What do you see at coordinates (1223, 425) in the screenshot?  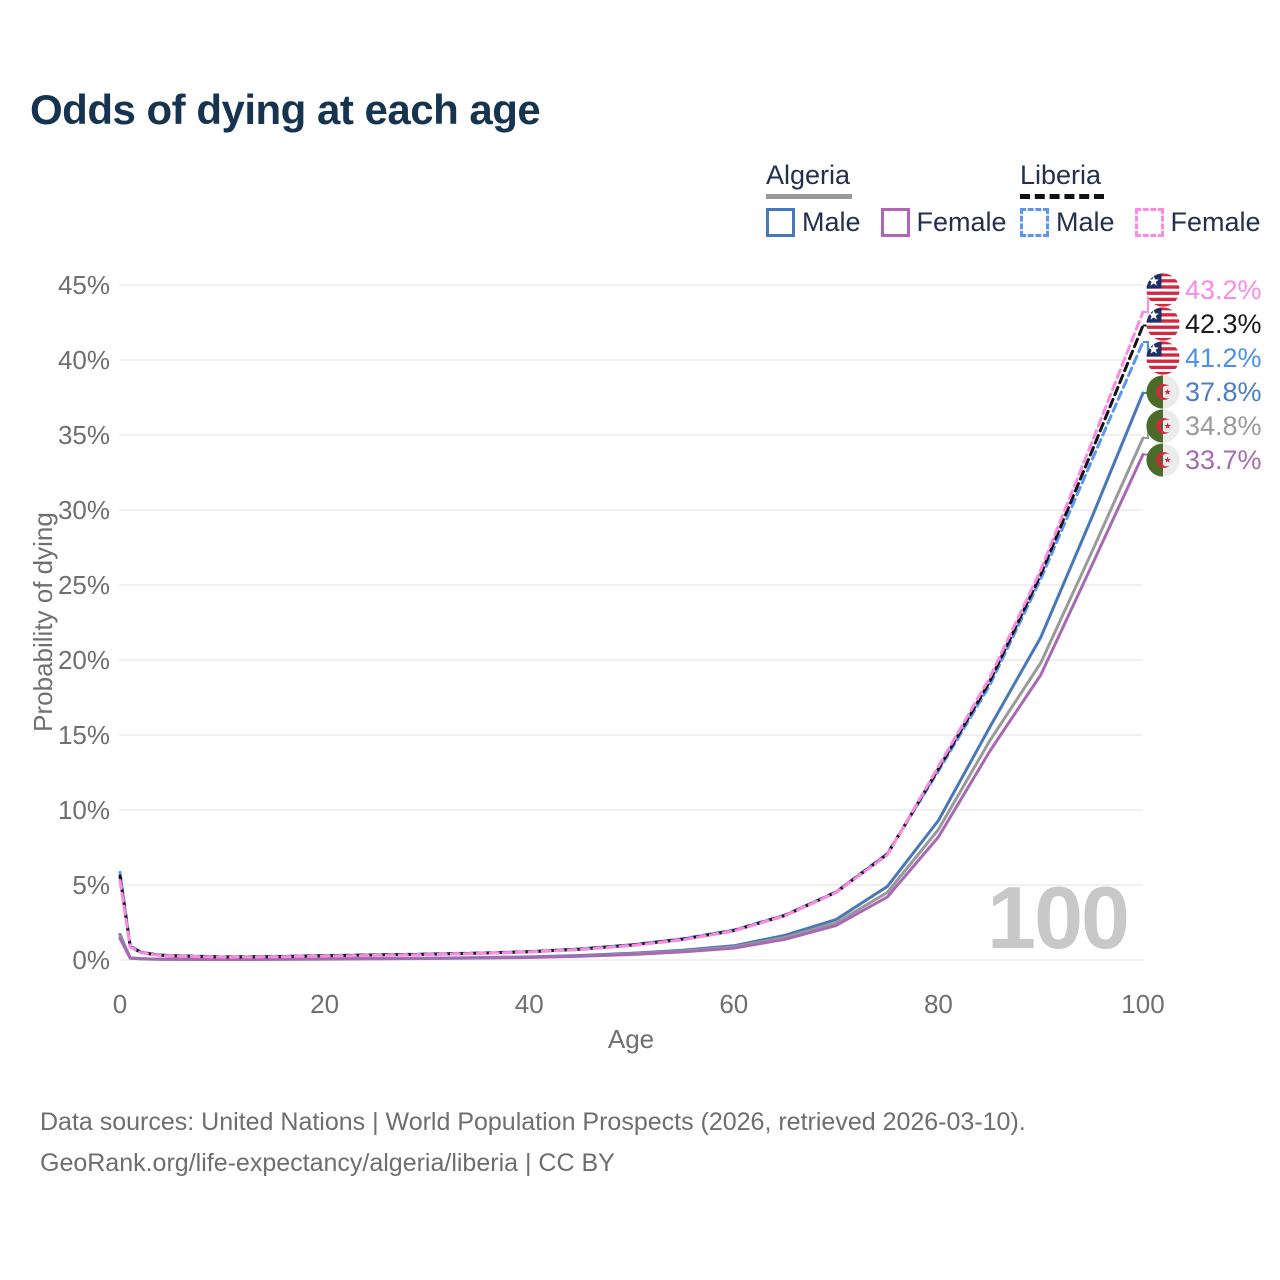 I see `end-value-text: 34.8%` at bounding box center [1223, 425].